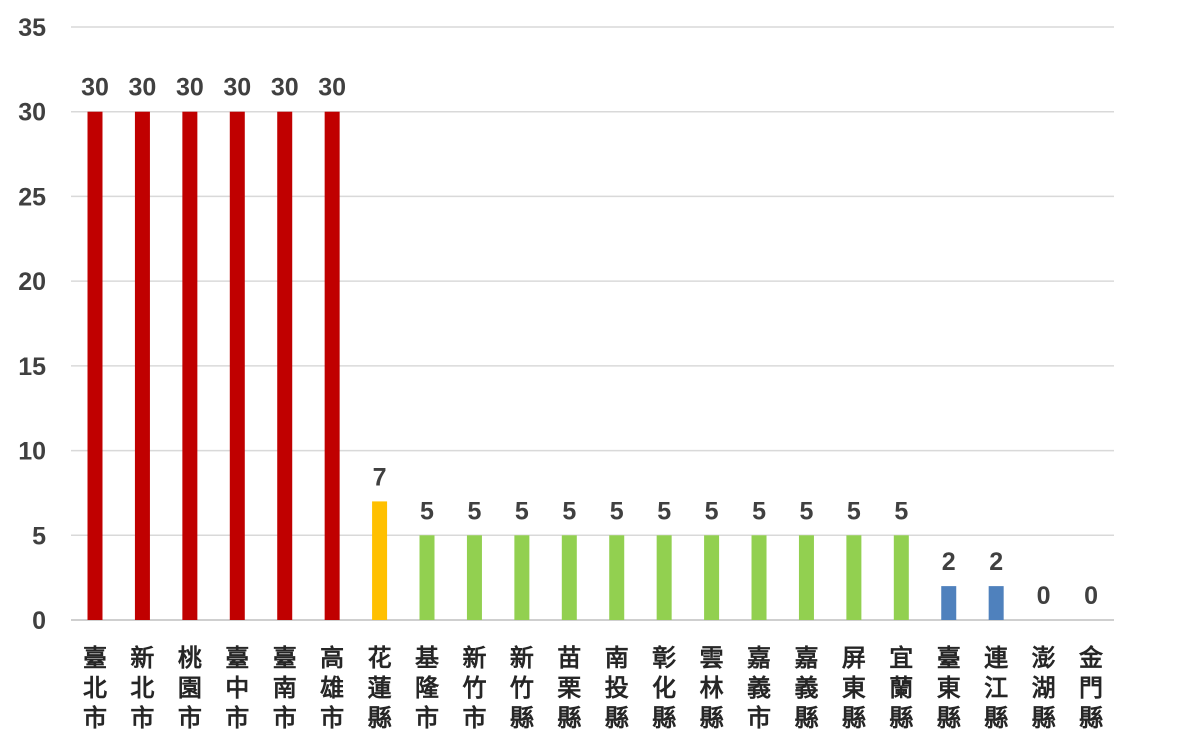 The height and width of the screenshot is (742, 1193). I want to click on category-label: 高雄市, so click(331, 688).